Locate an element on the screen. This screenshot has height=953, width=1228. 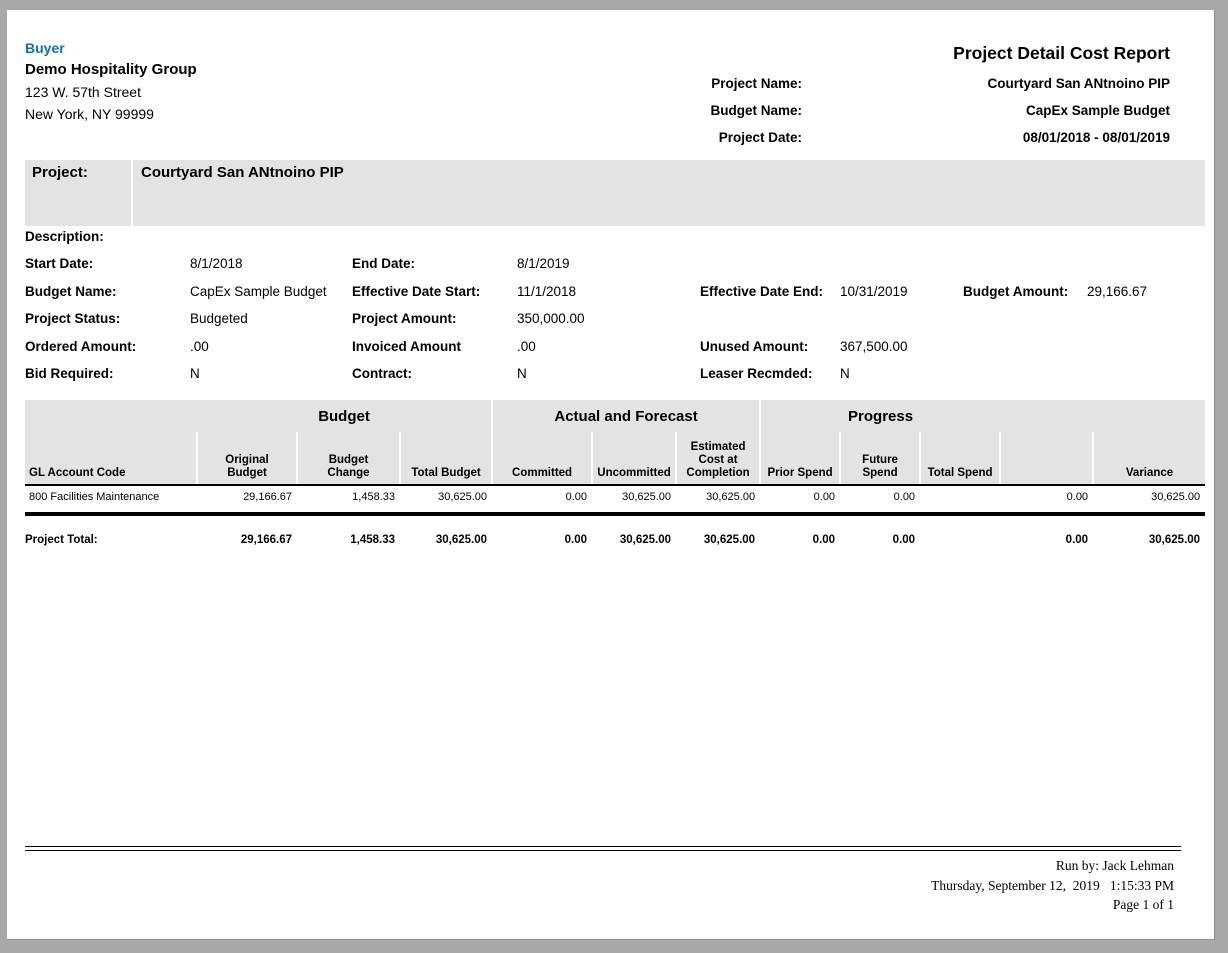
uncommitted-cell: 30,625.00 is located at coordinates (647, 496).